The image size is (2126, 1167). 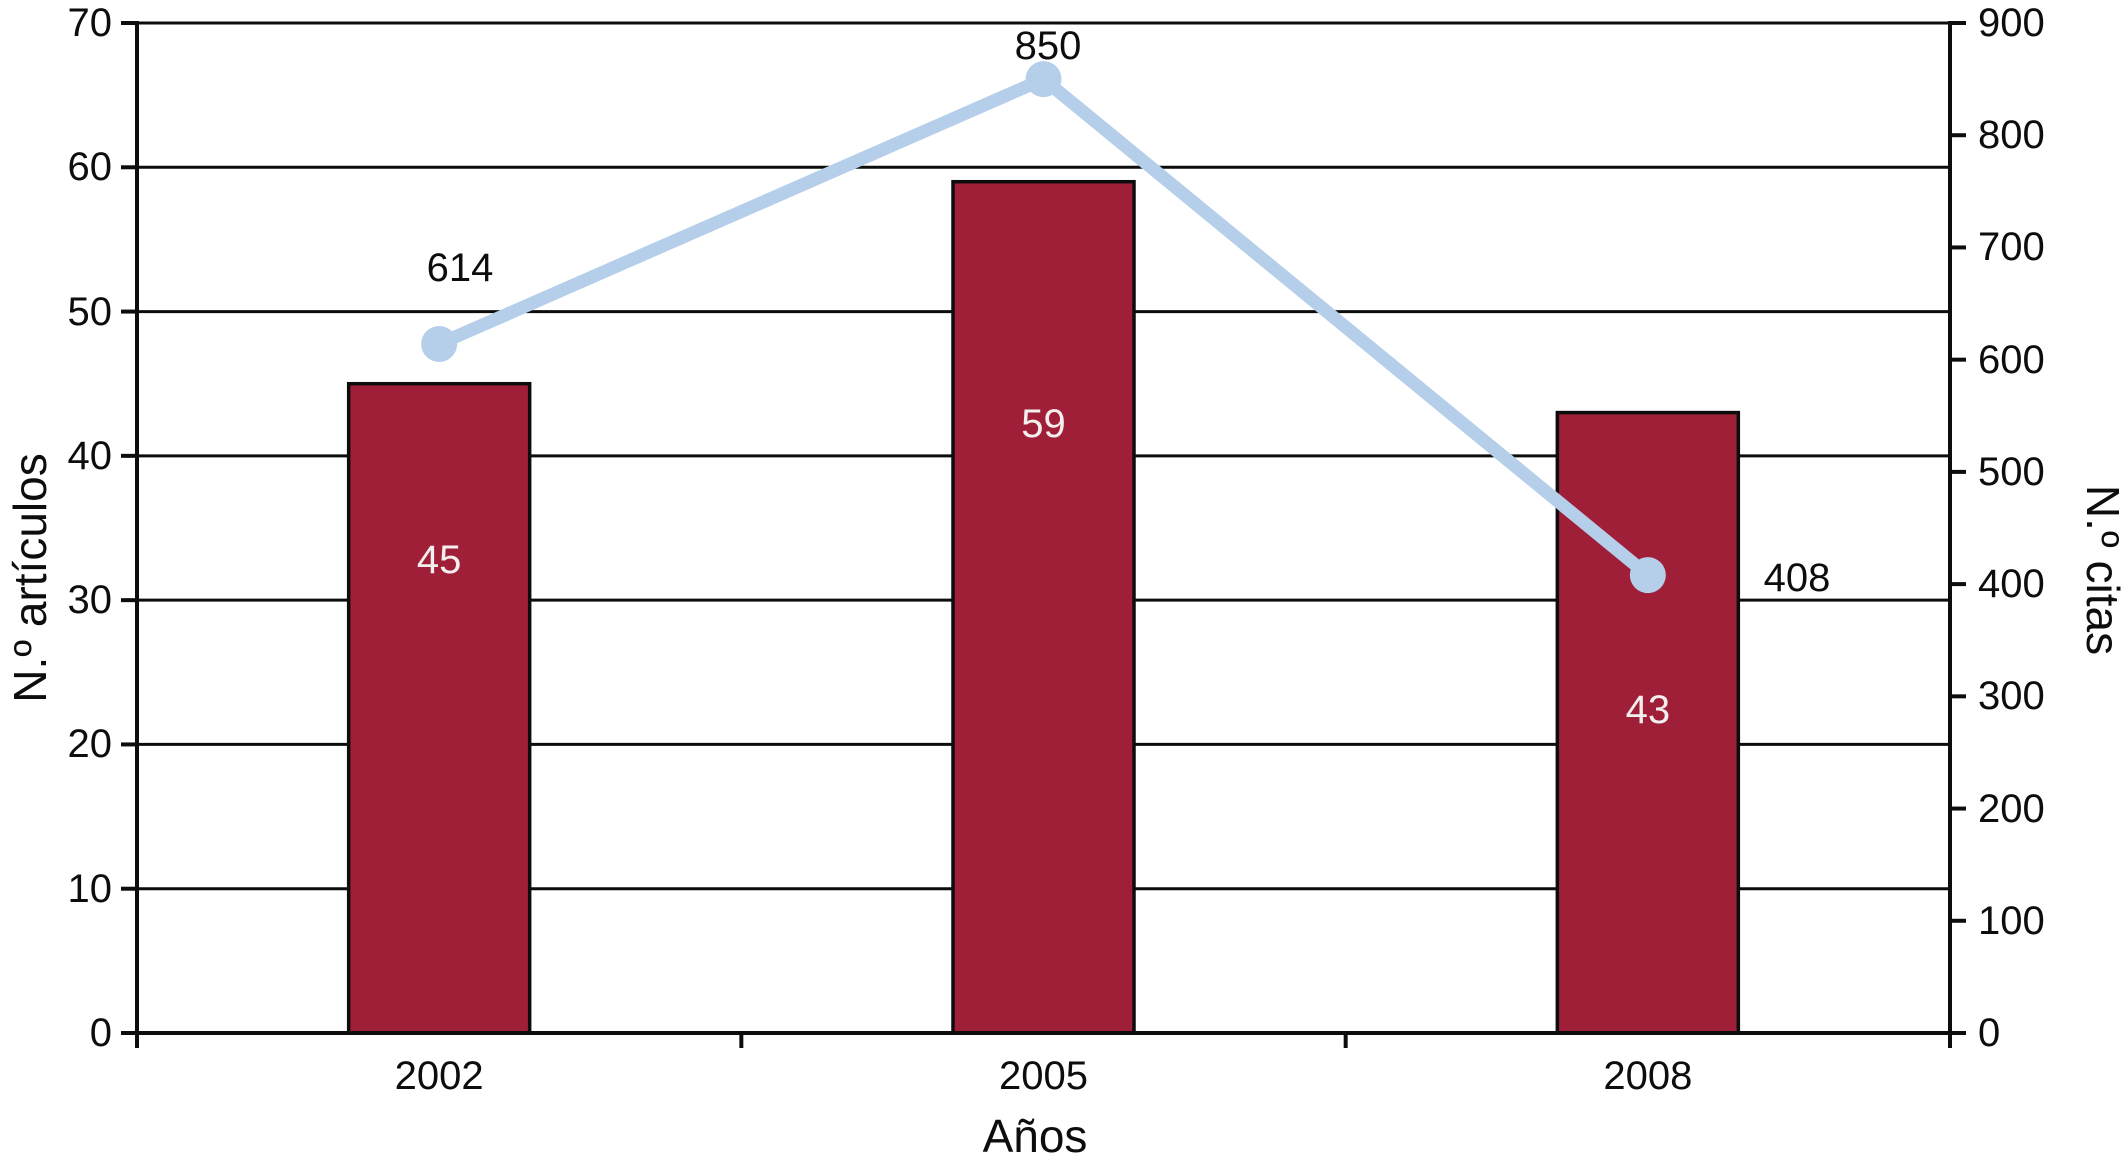 What do you see at coordinates (100, 1033) in the screenshot?
I see `left-axis-tick-label: 0` at bounding box center [100, 1033].